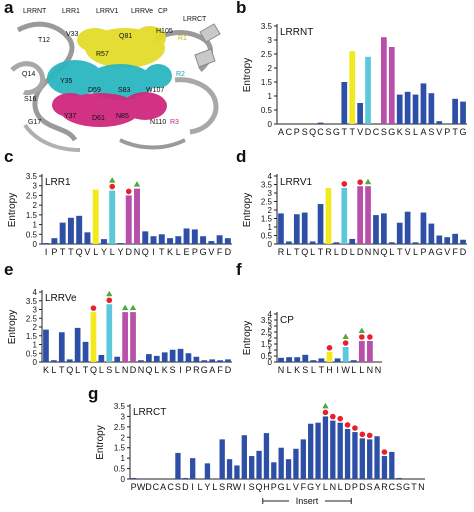  I want to click on x-tick-label: F, so click(220, 370).